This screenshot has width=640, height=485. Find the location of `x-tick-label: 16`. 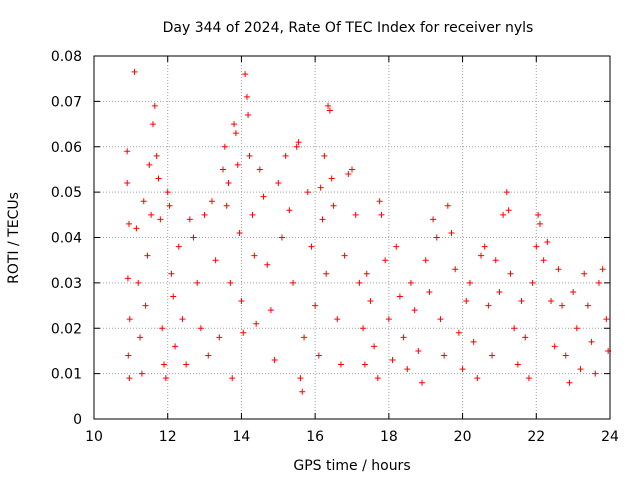

x-tick-label: 16 is located at coordinates (315, 437).